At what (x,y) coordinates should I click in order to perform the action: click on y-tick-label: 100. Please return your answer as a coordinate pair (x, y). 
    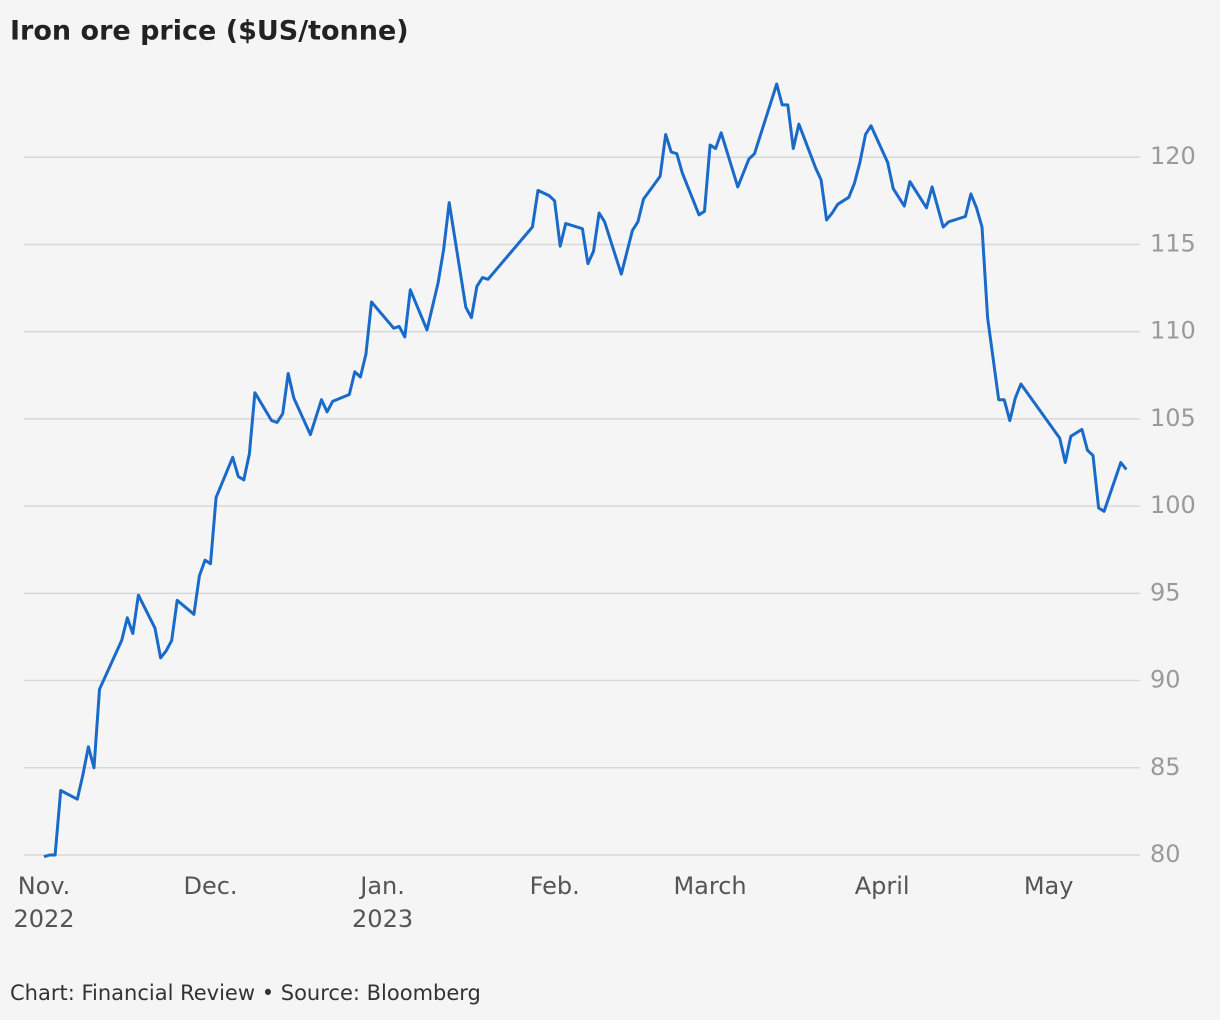
    Looking at the image, I should click on (1173, 505).